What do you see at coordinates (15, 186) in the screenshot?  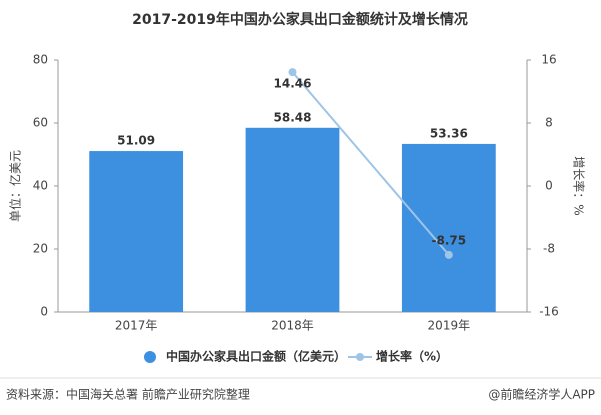 I see `y-axis-label: 单位：亿美元` at bounding box center [15, 186].